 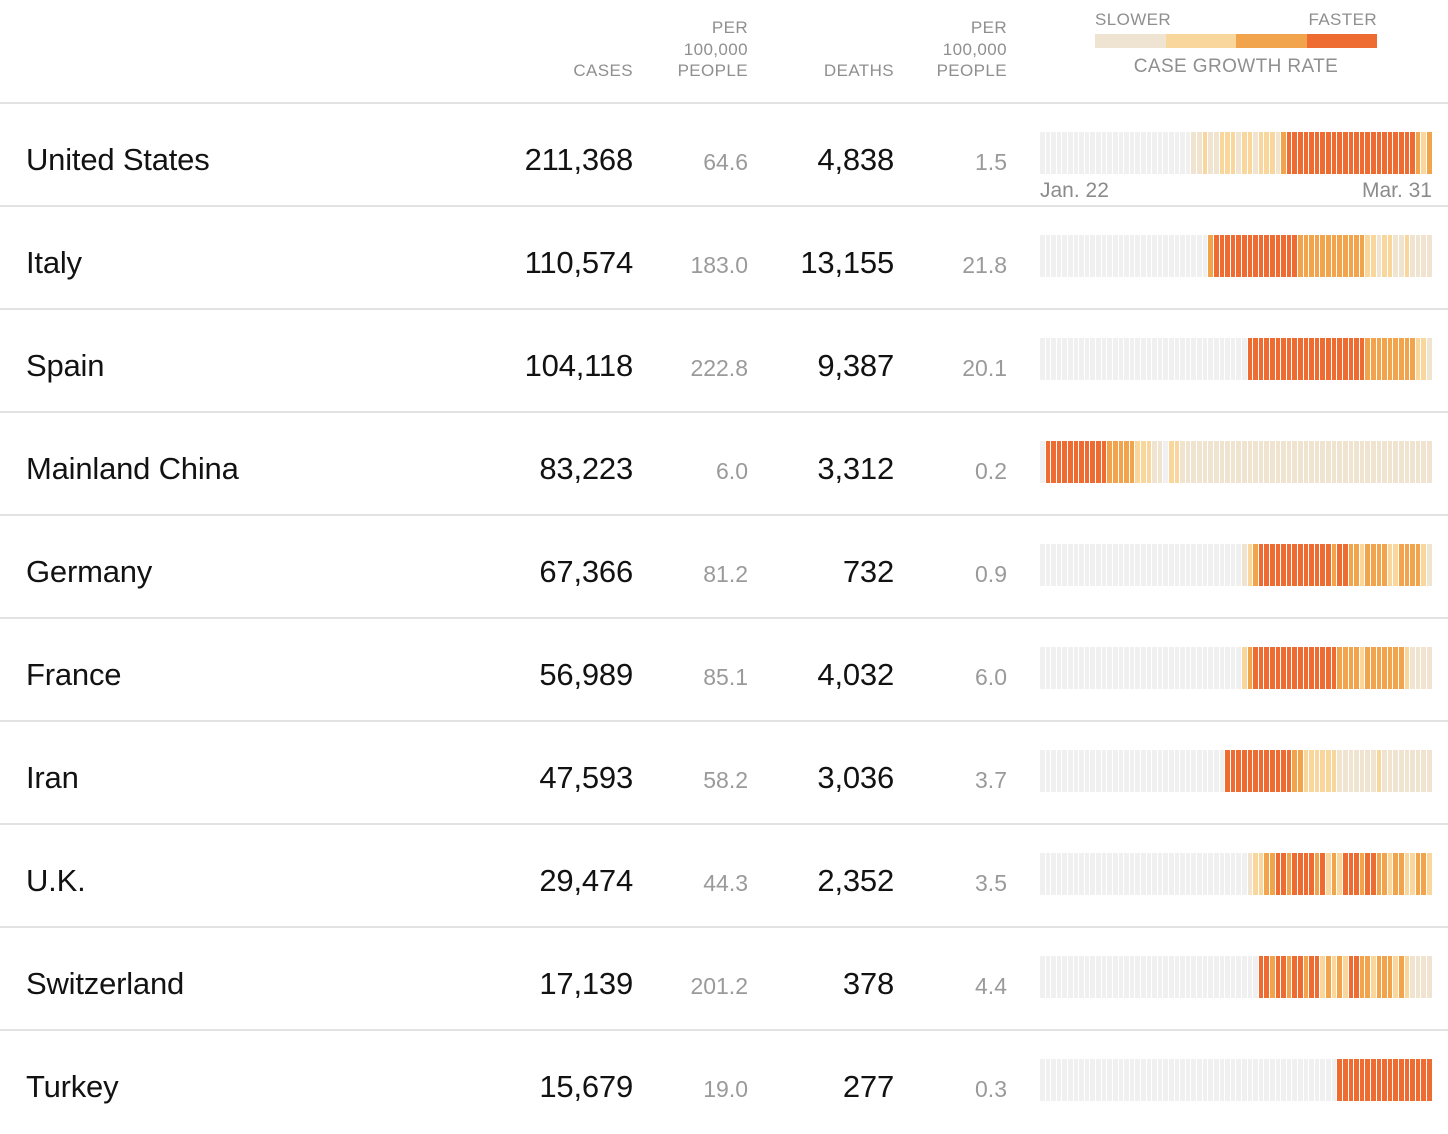 What do you see at coordinates (725, 162) in the screenshot?
I see `cases-per-100k-value: 64.6` at bounding box center [725, 162].